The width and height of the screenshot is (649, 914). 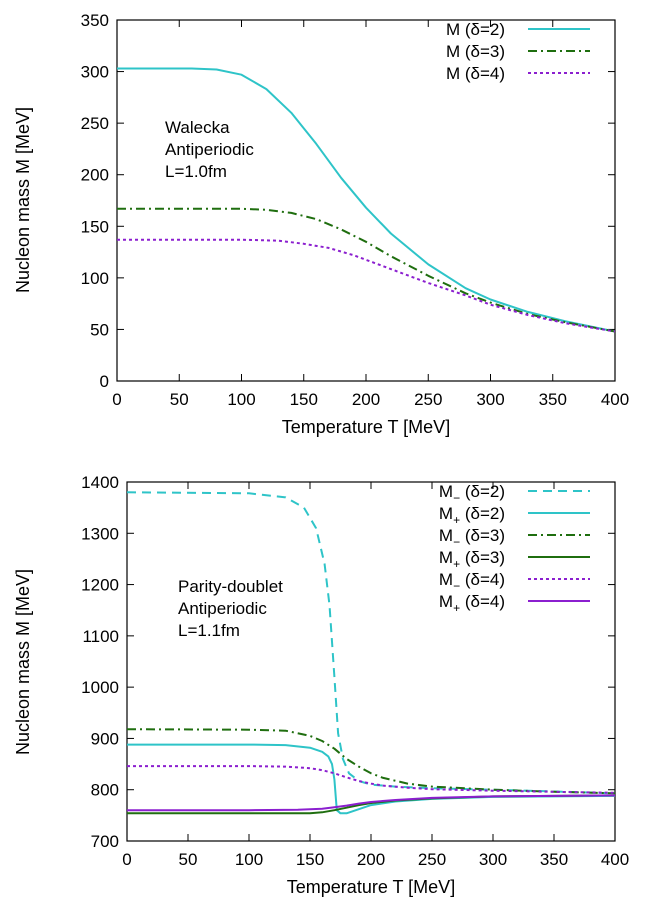 What do you see at coordinates (100, 533) in the screenshot?
I see `y-tick-label: 1300` at bounding box center [100, 533].